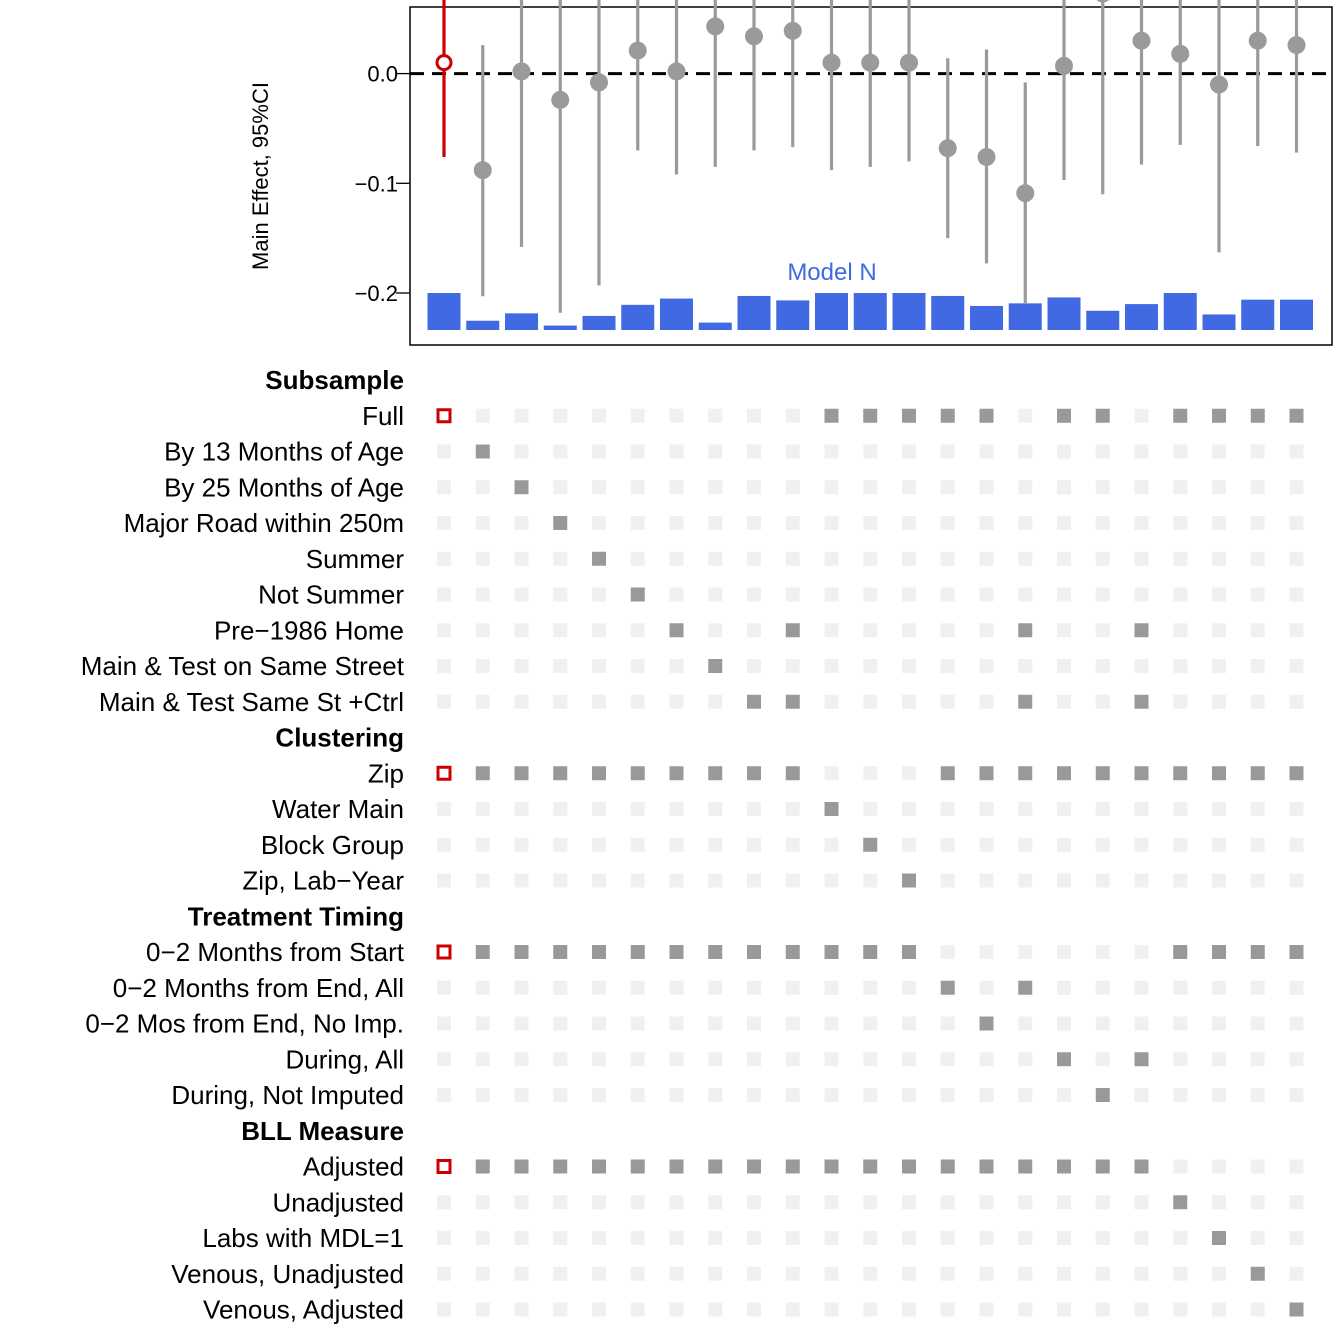  What do you see at coordinates (355, 559) in the screenshot?
I see `spec-row-label: Summer` at bounding box center [355, 559].